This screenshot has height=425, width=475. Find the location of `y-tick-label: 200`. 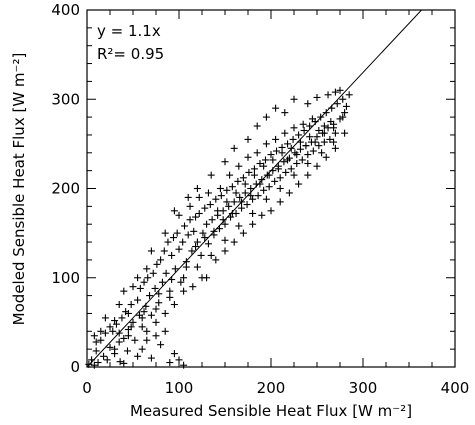

y-tick-label: 200 is located at coordinates (65, 189).